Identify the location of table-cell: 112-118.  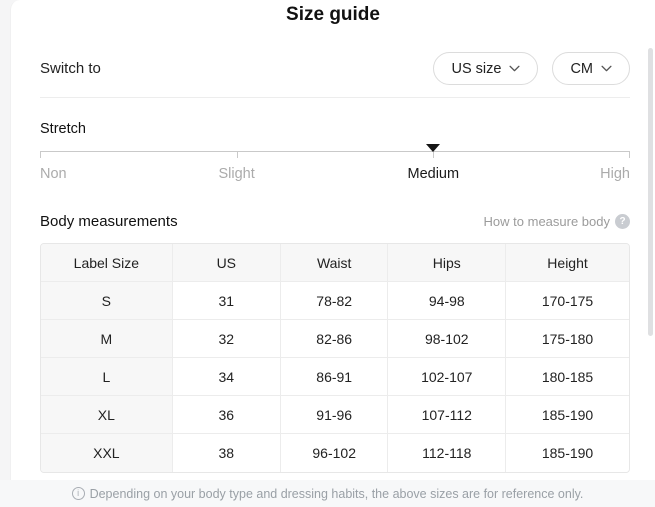
(447, 453).